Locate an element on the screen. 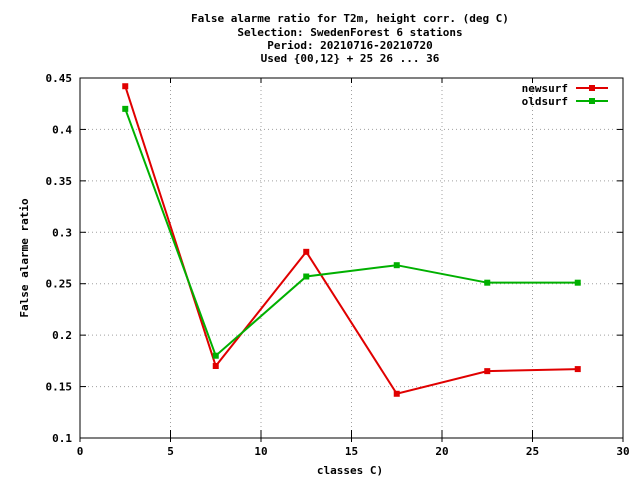  x-tick-label: 5 is located at coordinates (170, 451).